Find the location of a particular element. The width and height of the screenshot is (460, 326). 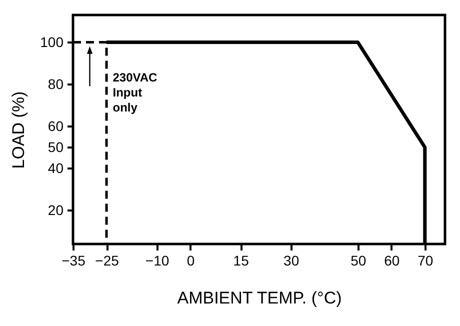

annotation: 230VAC Input only is located at coordinates (135, 92).